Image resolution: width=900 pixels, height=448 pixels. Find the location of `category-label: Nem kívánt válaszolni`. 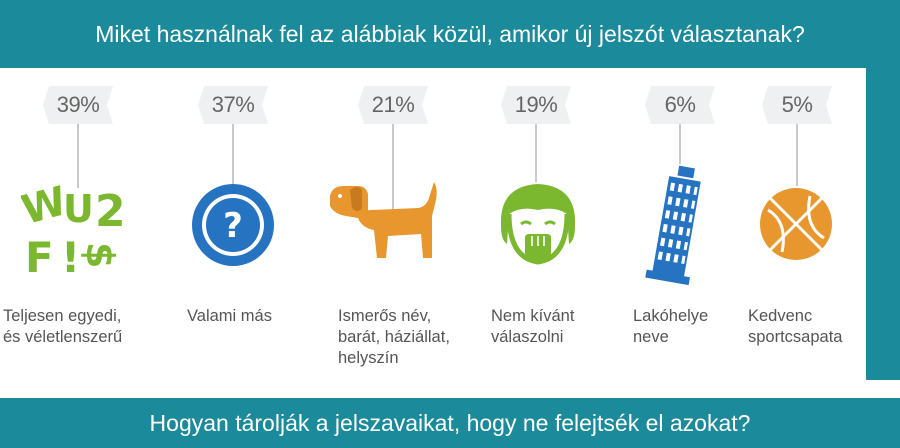

category-label: Nem kívánt válaszolni is located at coordinates (533, 326).